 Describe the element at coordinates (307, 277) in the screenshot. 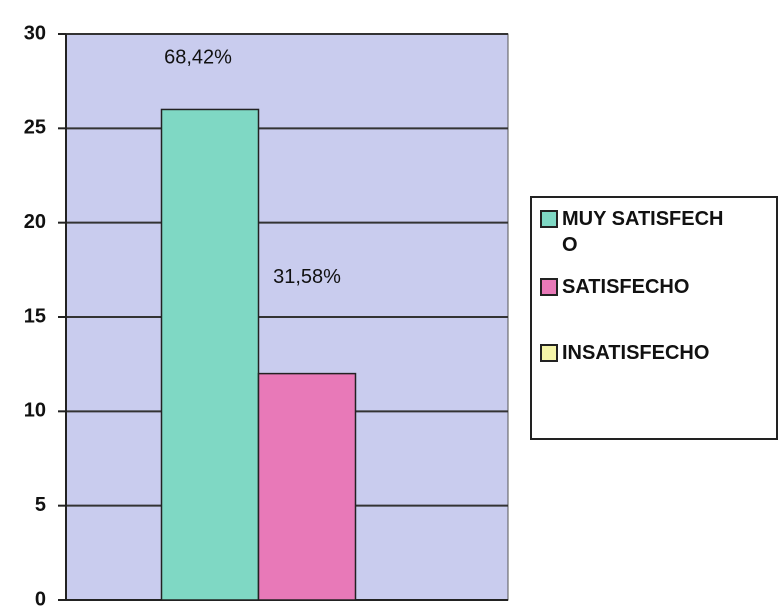

I see `data-label: 31,58%` at that location.